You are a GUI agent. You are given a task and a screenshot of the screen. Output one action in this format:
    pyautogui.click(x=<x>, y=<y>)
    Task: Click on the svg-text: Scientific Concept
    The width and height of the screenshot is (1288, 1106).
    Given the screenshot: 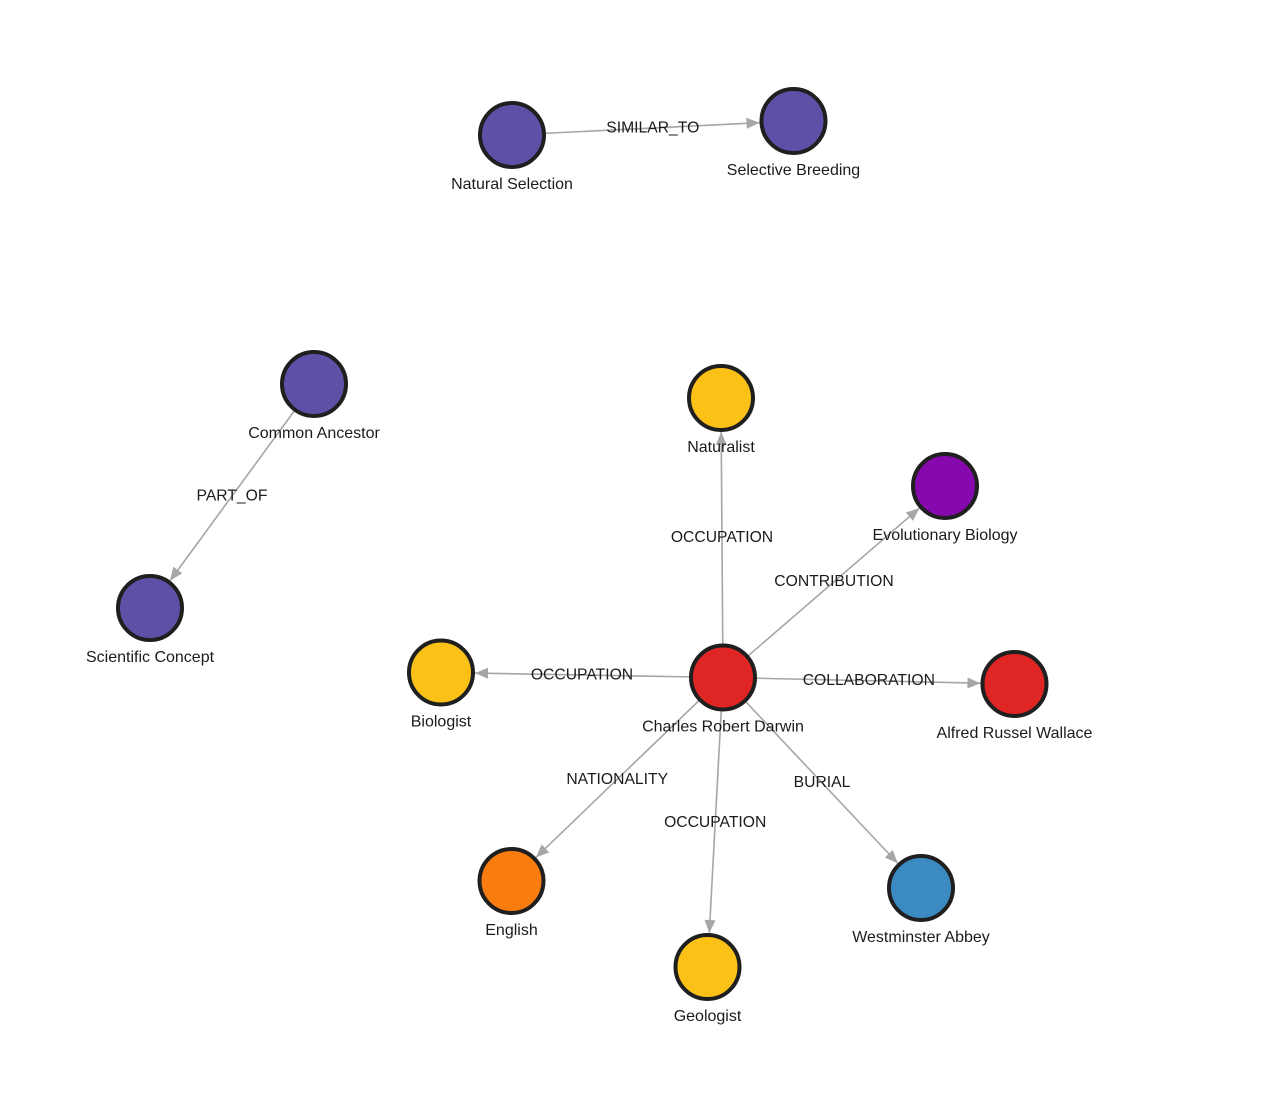 What is the action you would take?
    pyautogui.click(x=150, y=657)
    